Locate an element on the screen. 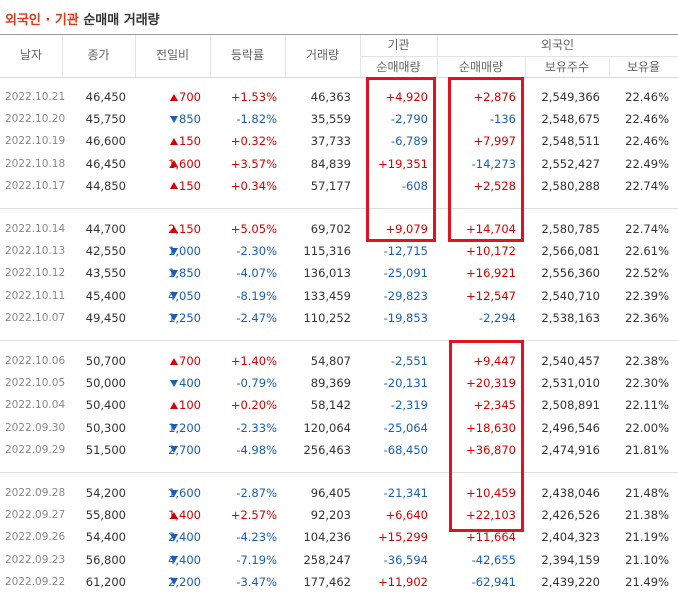 This screenshot has width=678, height=604. rate-cell: +0.32% is located at coordinates (253, 141).